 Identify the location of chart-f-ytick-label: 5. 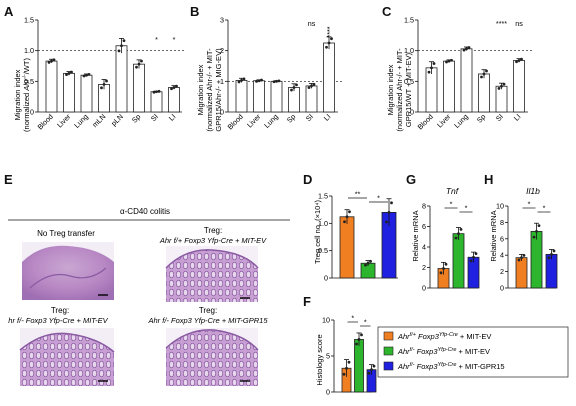
(328, 356).